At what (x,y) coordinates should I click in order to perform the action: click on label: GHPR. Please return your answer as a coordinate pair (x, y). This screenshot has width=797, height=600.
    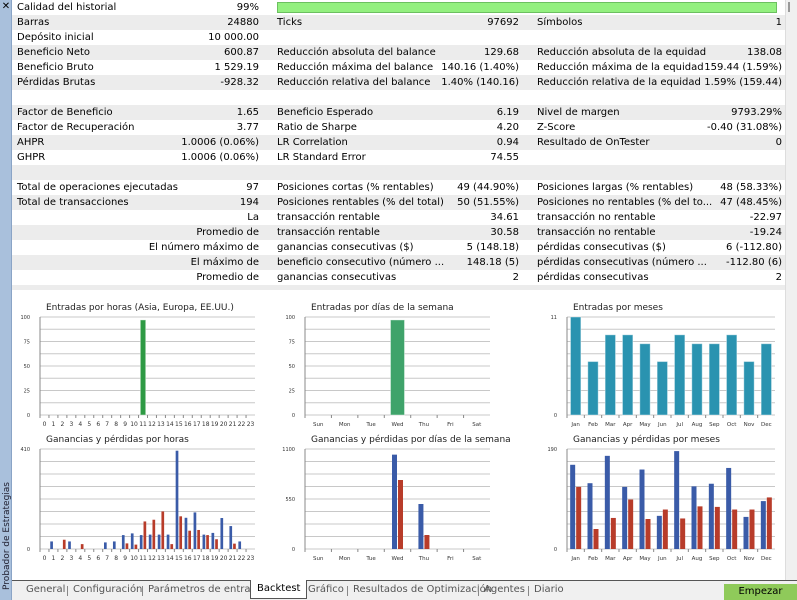
    Looking at the image, I should click on (31, 157).